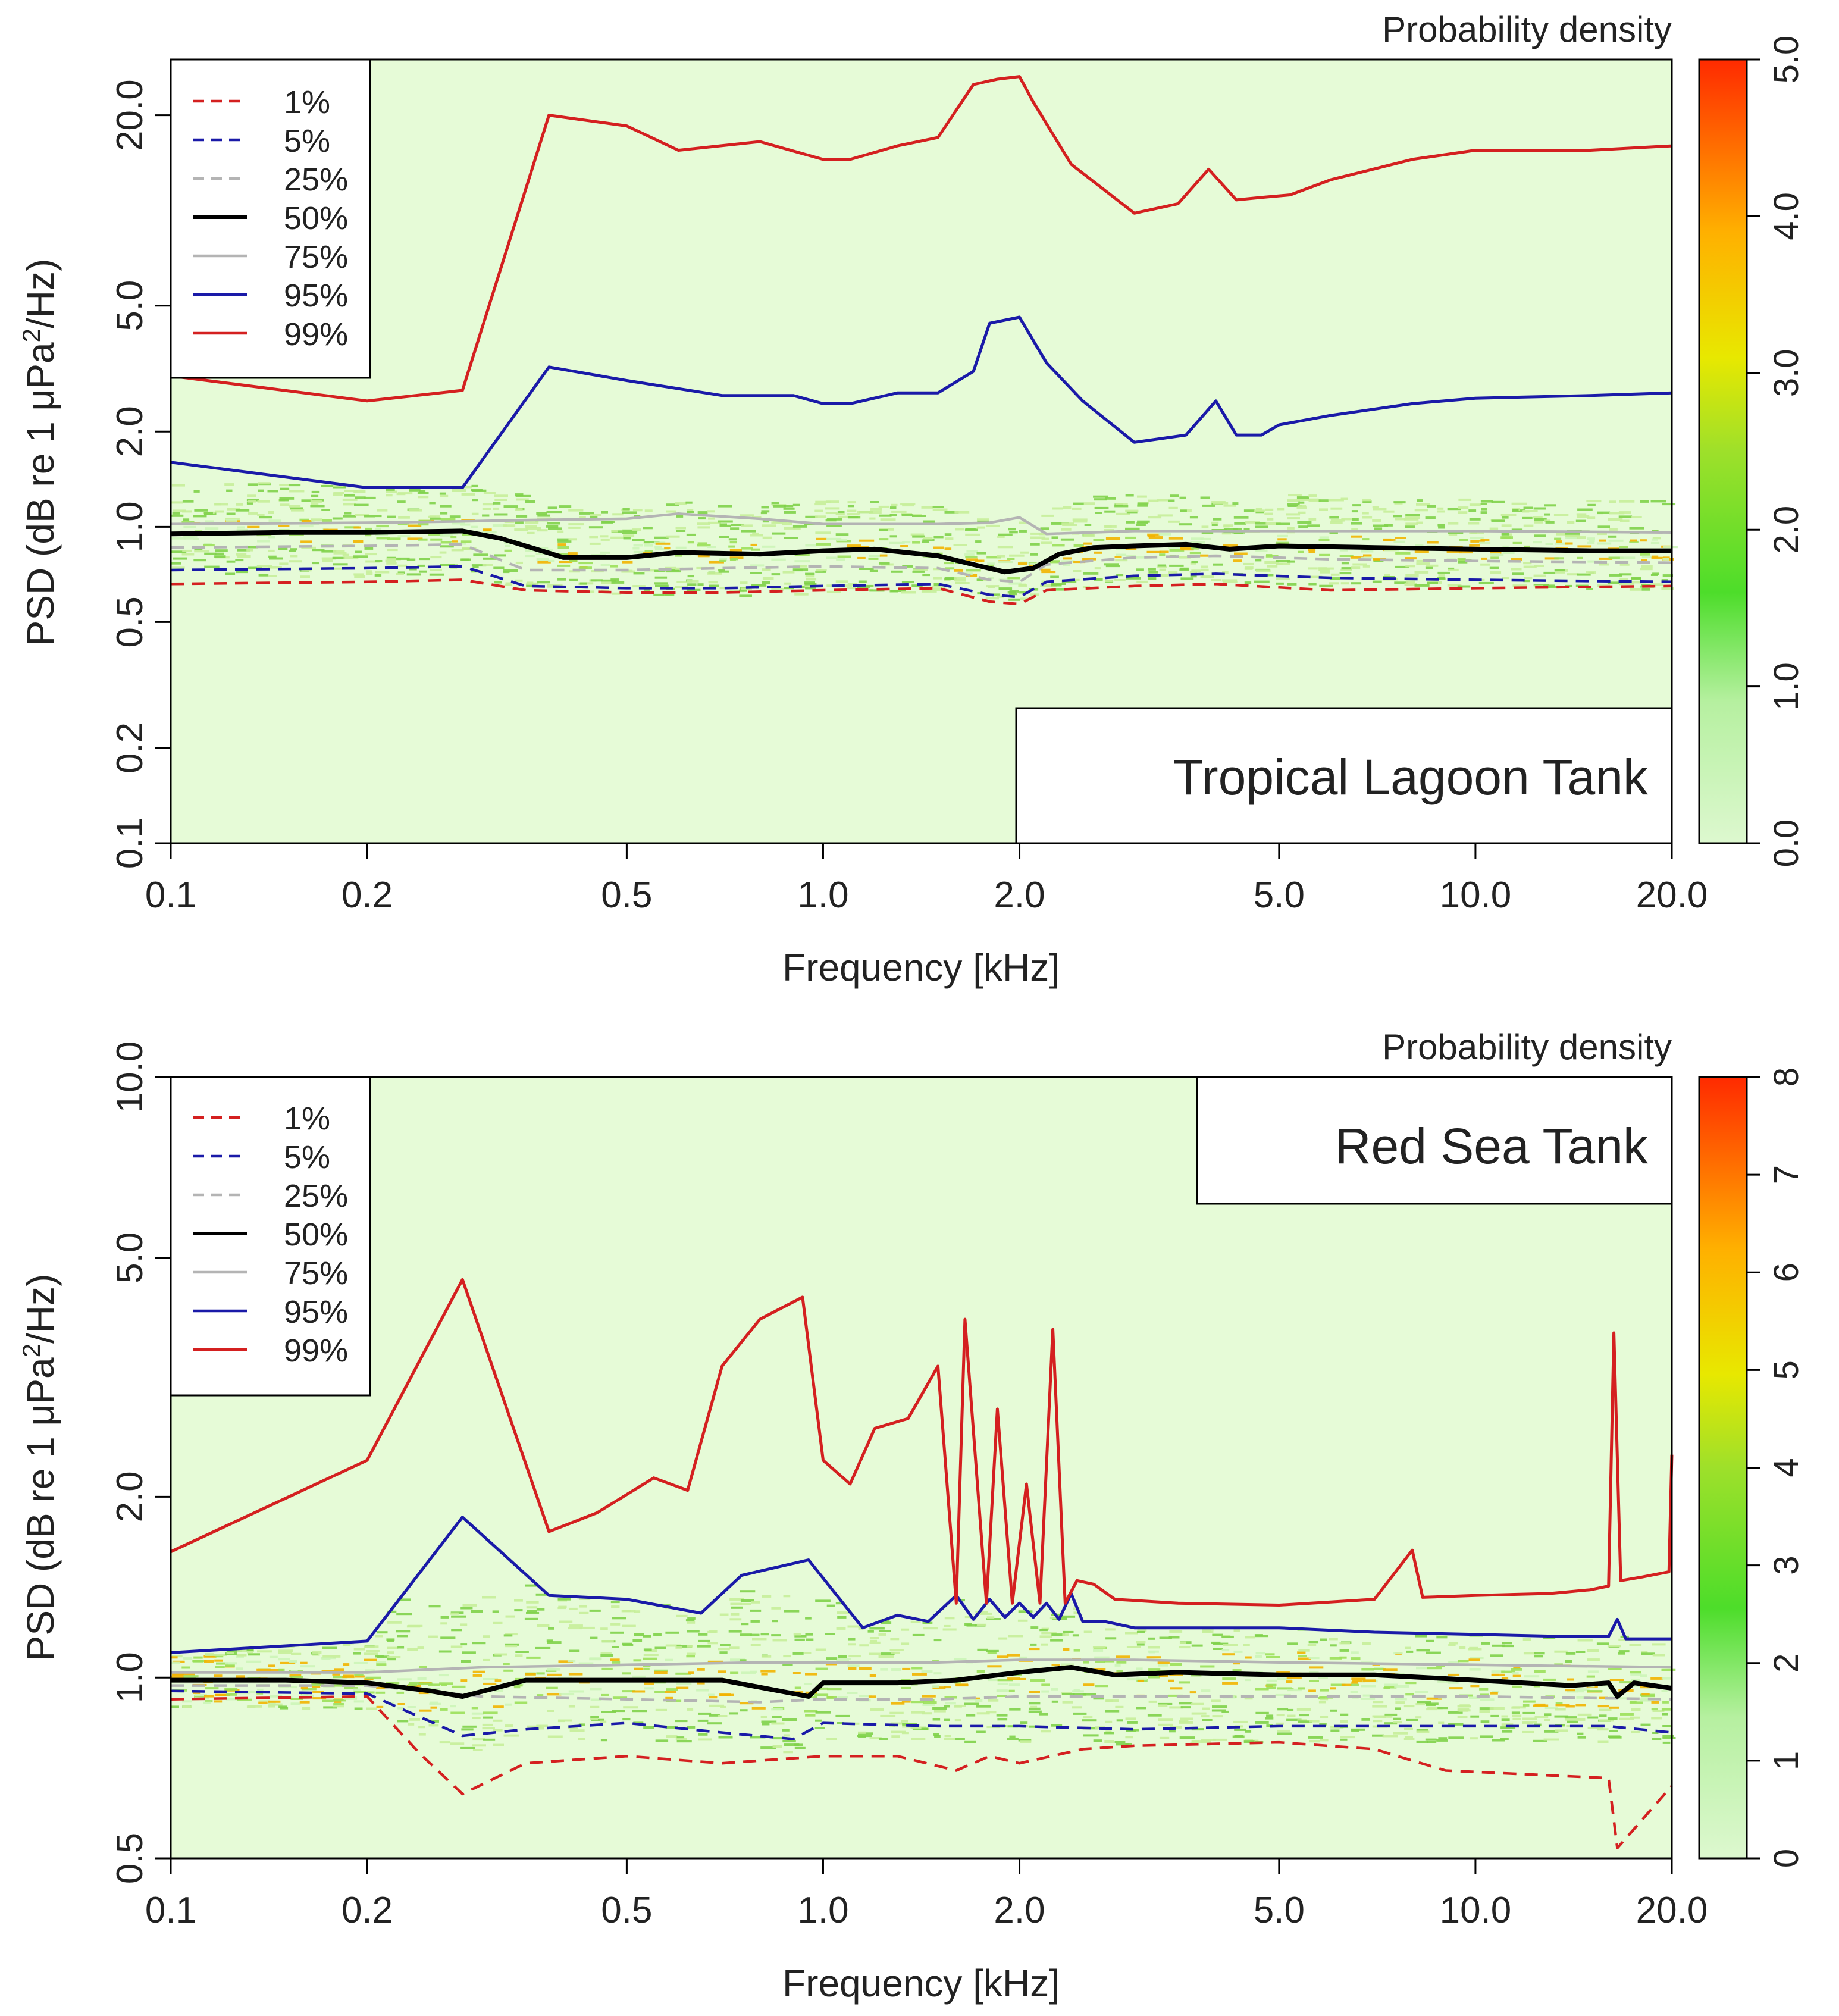 The width and height of the screenshot is (1839, 2016). I want to click on y-tick-label: 2.0, so click(130, 432).